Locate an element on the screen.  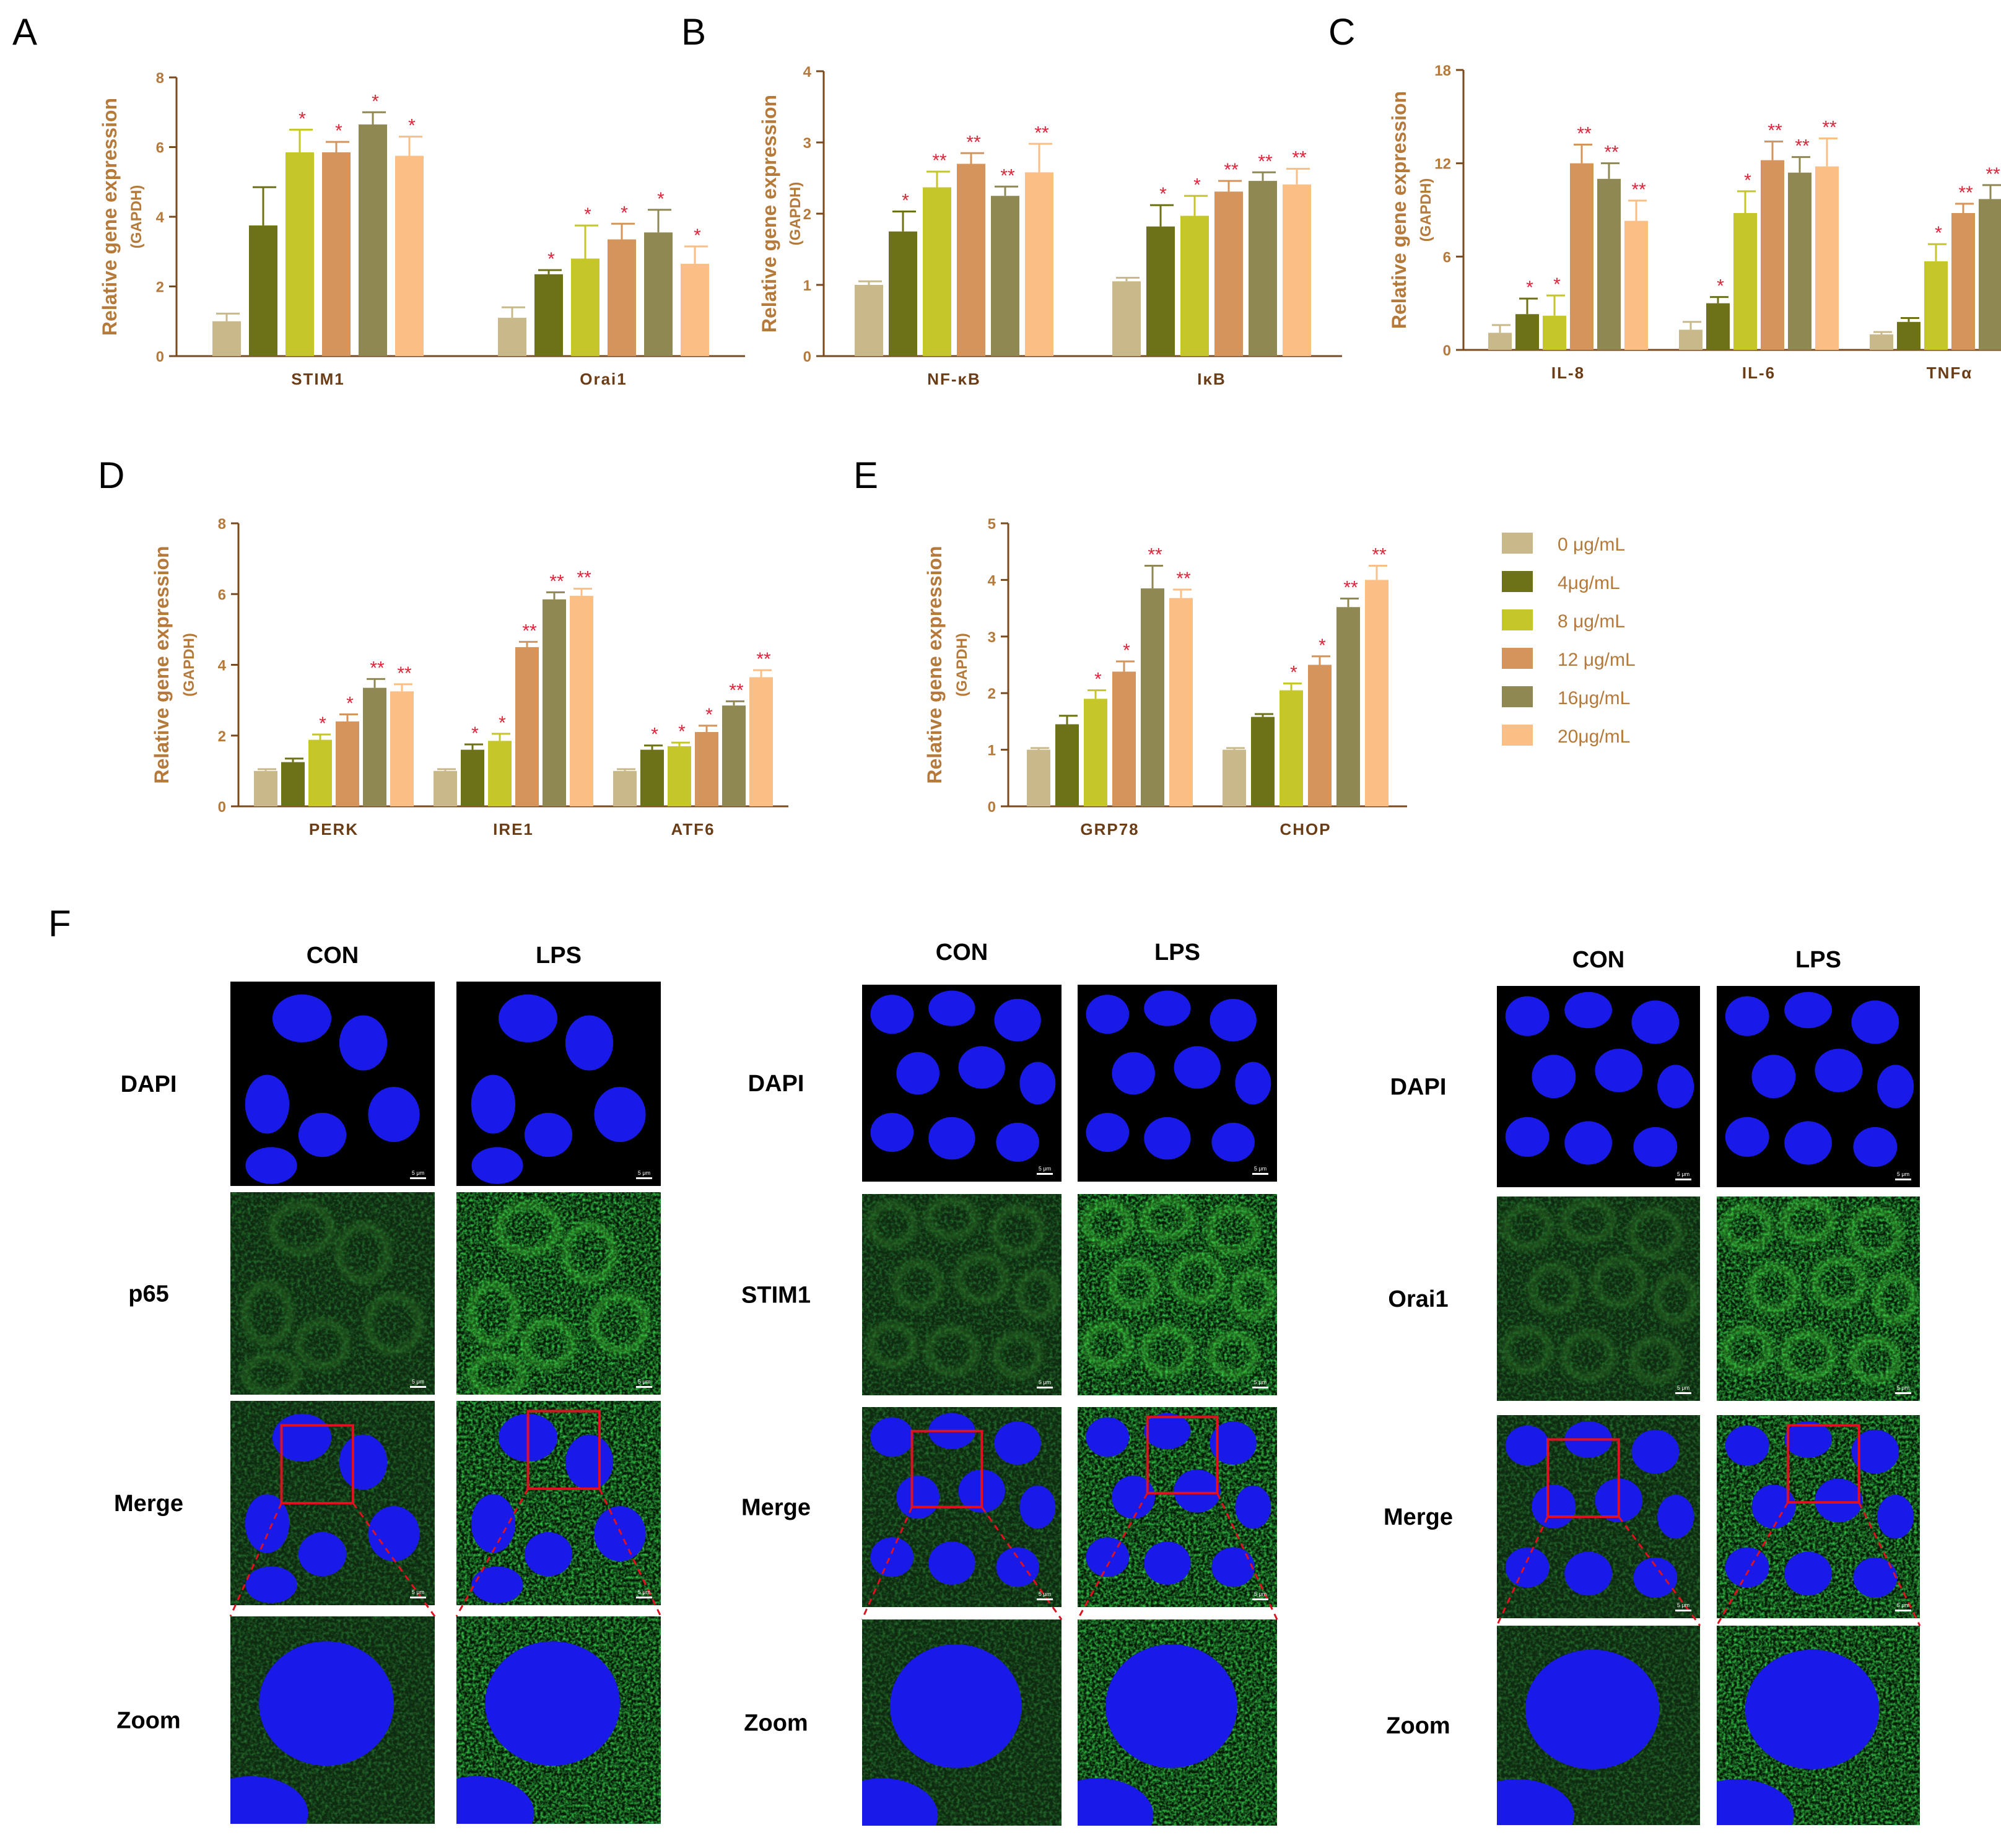
y-tick-label: 6 is located at coordinates (160, 148).